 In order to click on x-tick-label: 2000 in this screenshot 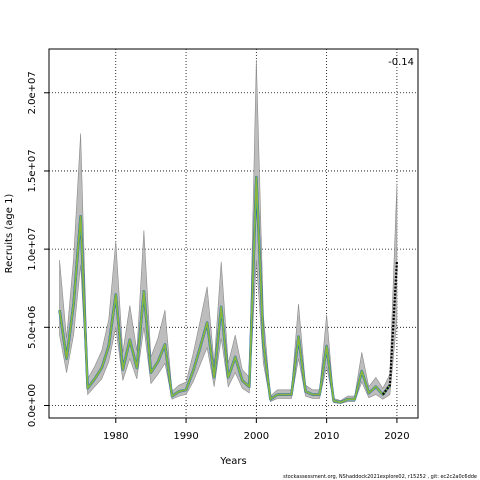, I will do `click(256, 436)`.